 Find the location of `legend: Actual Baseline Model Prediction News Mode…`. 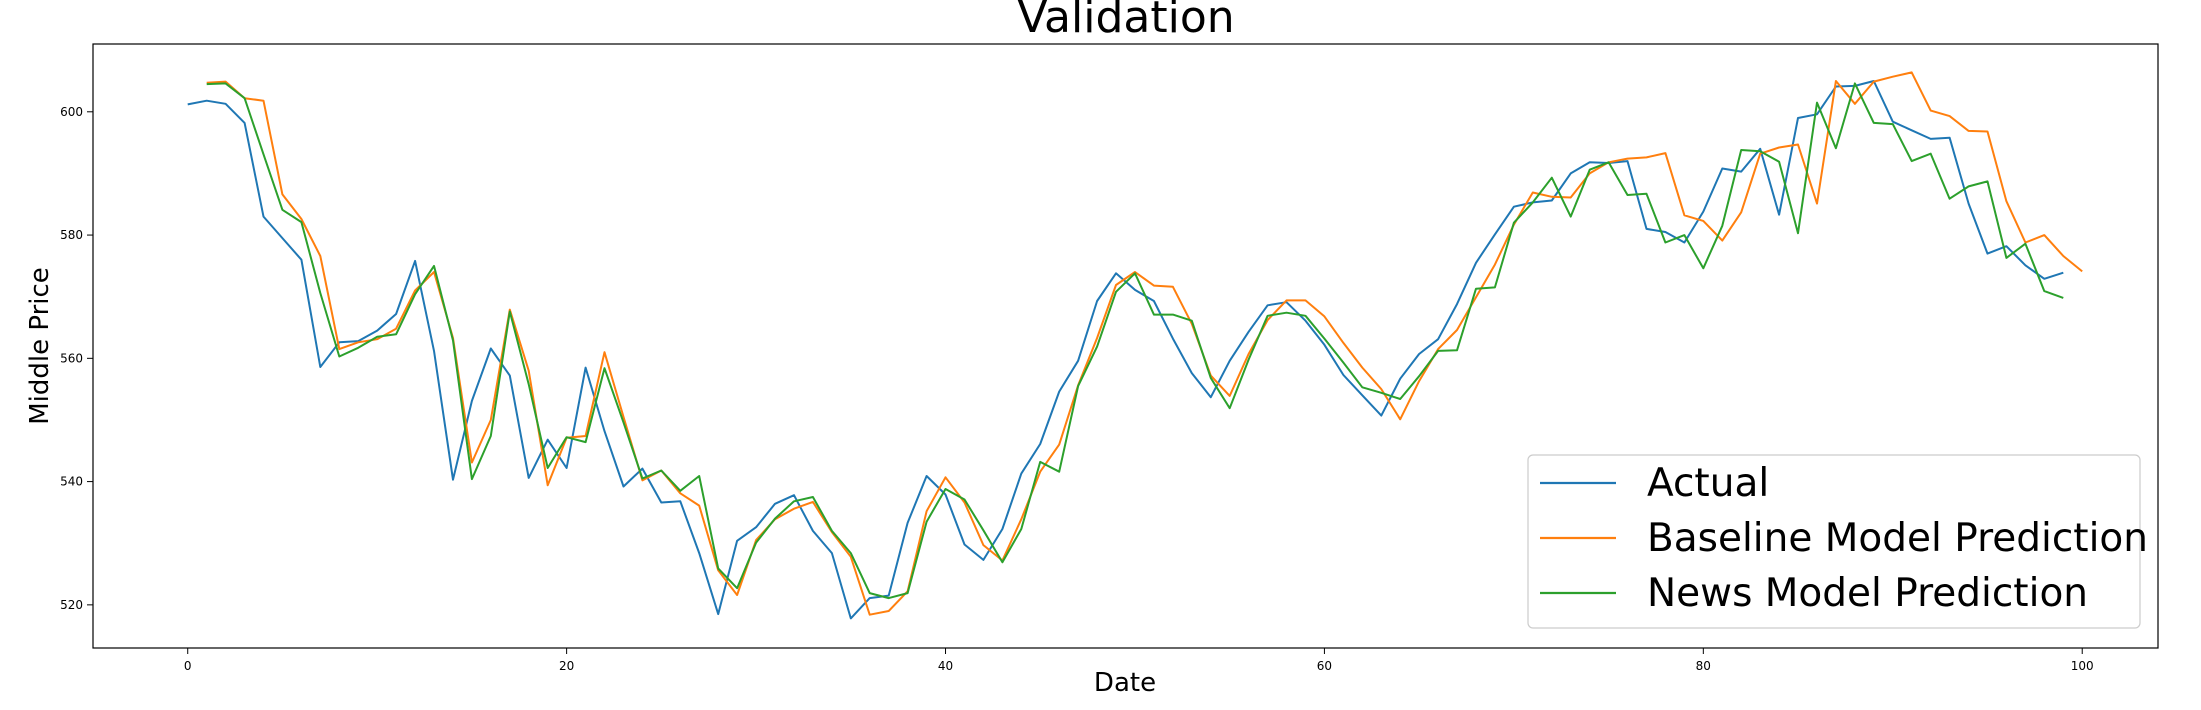

legend: Actual Baseline Model Prediction News Mode… is located at coordinates (1837, 541).